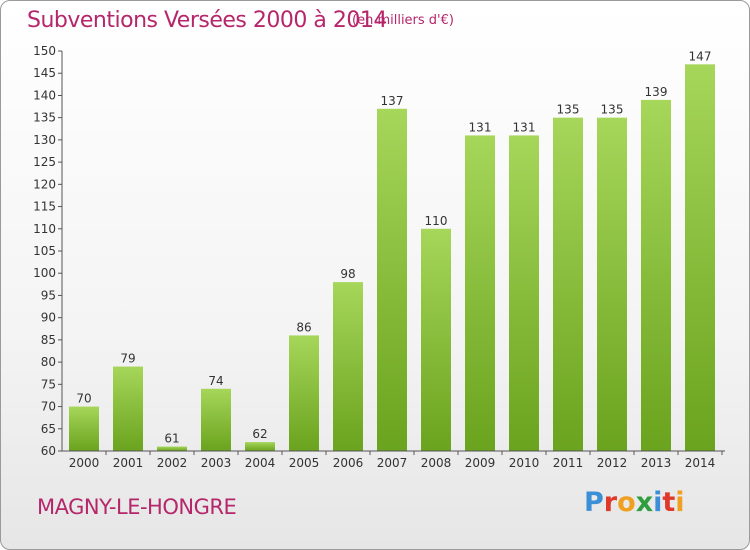 This screenshot has height=550, width=750. What do you see at coordinates (524, 463) in the screenshot?
I see `x-tick-label: 2010` at bounding box center [524, 463].